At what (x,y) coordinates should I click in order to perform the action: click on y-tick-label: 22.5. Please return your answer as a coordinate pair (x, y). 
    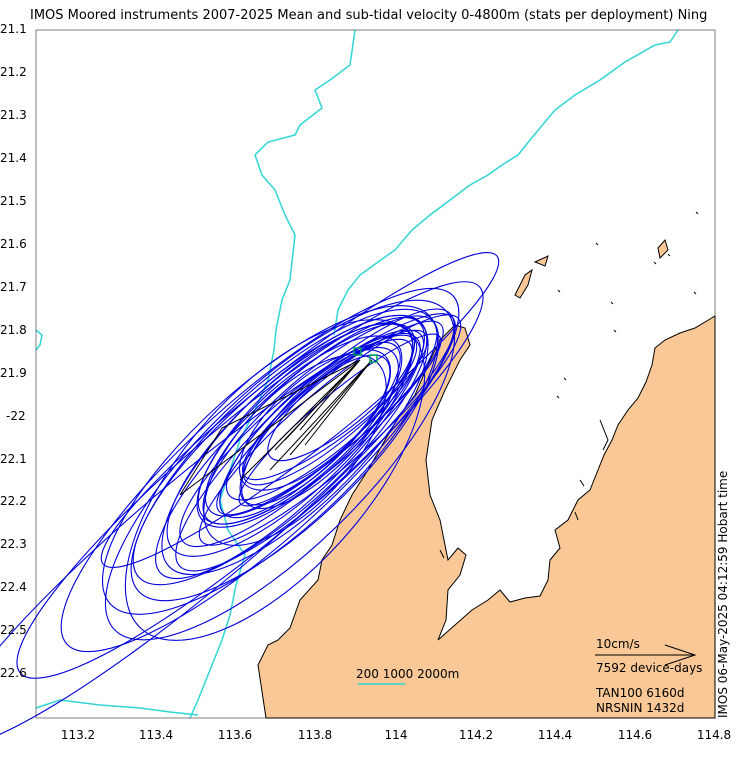
    Looking at the image, I should click on (13, 630).